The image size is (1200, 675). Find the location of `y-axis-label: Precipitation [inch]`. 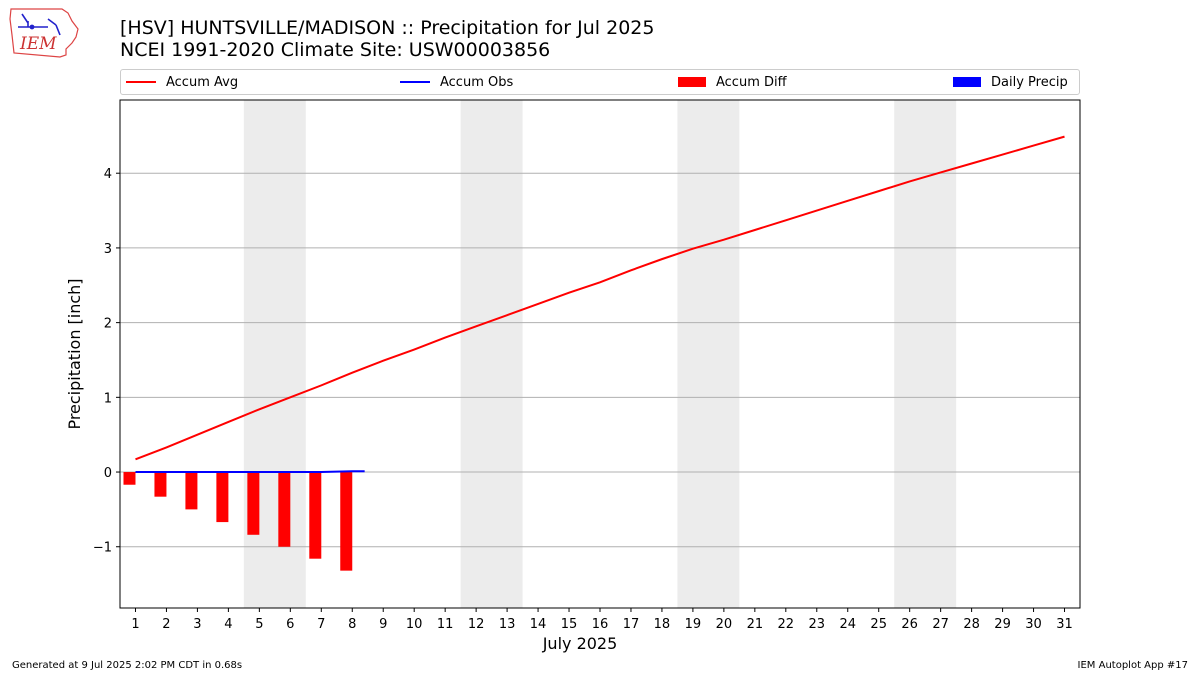

y-axis-label: Precipitation [inch] is located at coordinates (74, 353).